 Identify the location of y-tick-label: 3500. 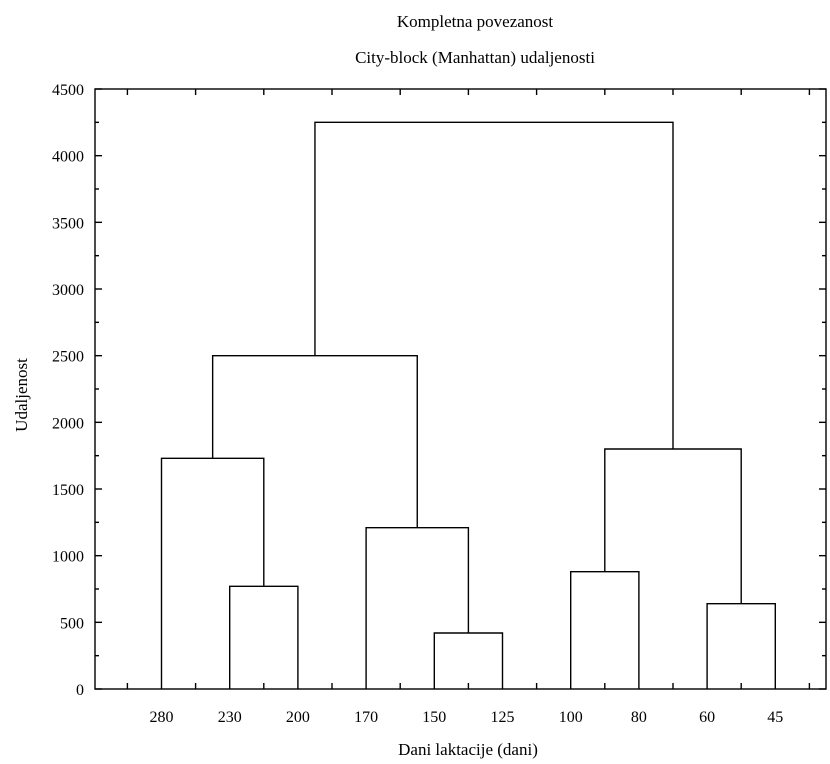
(68, 223).